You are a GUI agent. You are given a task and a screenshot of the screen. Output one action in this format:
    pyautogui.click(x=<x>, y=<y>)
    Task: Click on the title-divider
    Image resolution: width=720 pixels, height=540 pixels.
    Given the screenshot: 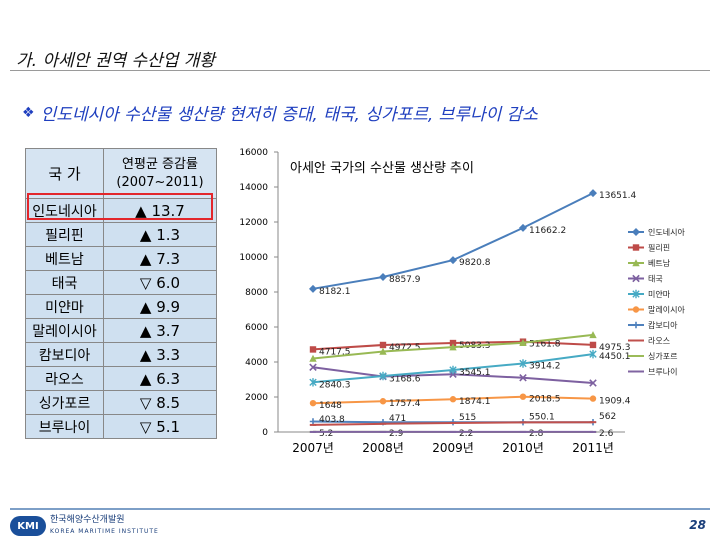 What is the action you would take?
    pyautogui.click(x=360, y=70)
    